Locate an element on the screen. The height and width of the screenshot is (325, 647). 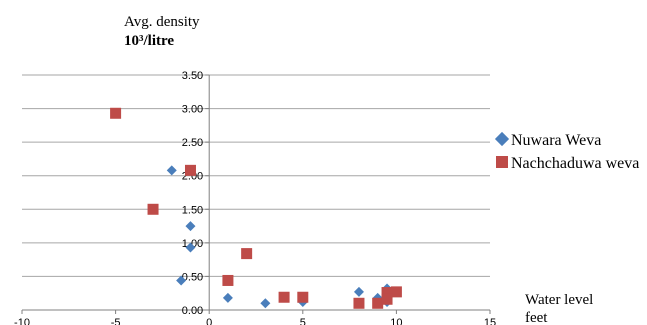
y-tick-label-0: 0.00 is located at coordinates (192, 311).